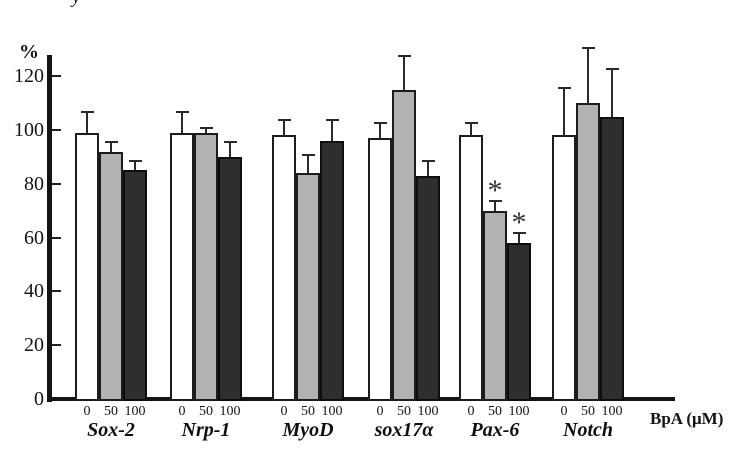 Image resolution: width=743 pixels, height=458 pixels. Describe the element at coordinates (39, 399) in the screenshot. I see `y-tick-label: 0` at that location.